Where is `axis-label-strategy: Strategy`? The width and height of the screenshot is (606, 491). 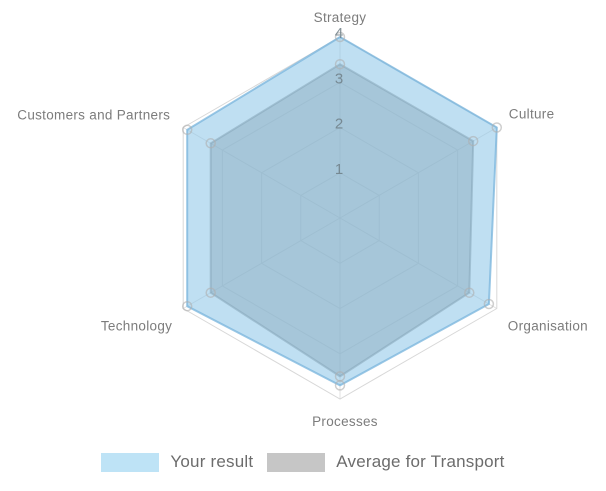
axis-label-strategy: Strategy is located at coordinates (340, 17).